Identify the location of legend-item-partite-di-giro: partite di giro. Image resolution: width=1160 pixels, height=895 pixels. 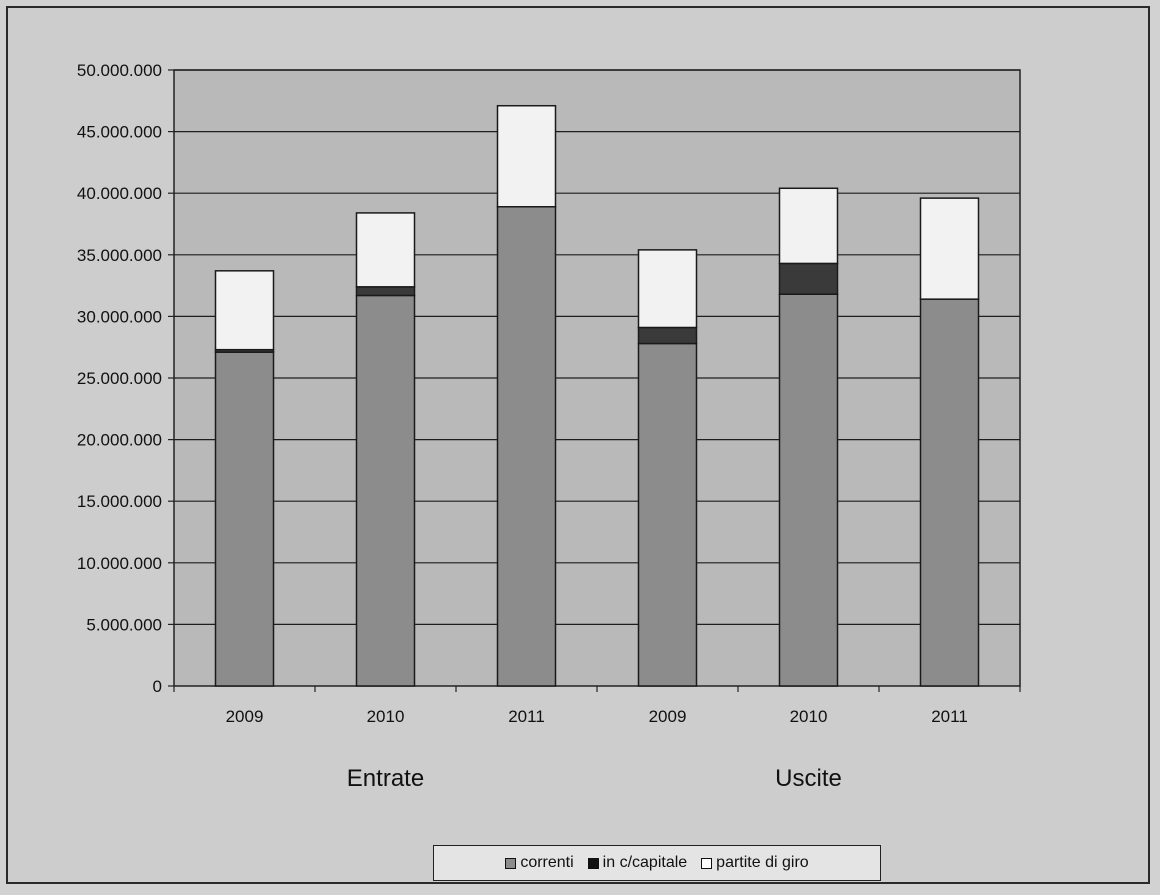
(755, 863).